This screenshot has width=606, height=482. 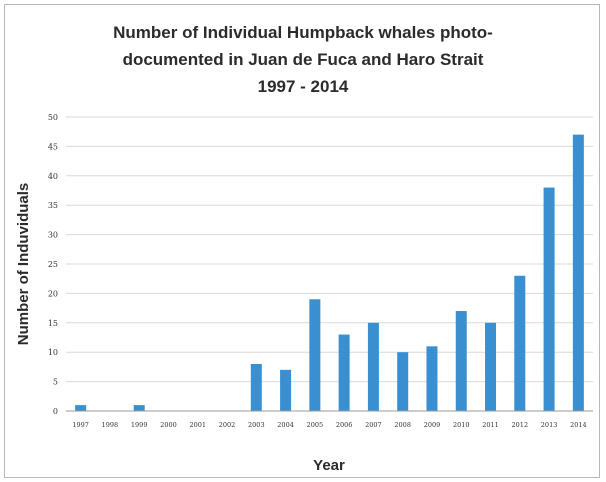 What do you see at coordinates (110, 425) in the screenshot?
I see `x-tick-label: 1998` at bounding box center [110, 425].